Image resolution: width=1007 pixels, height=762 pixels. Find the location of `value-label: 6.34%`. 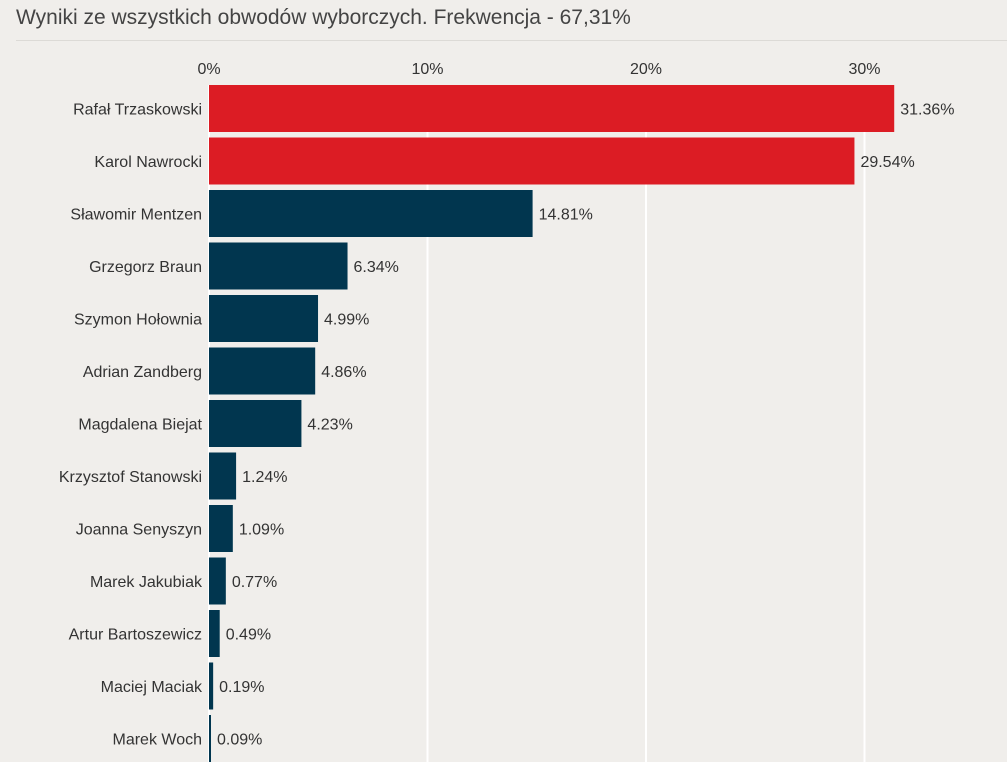

value-label: 6.34% is located at coordinates (376, 267).